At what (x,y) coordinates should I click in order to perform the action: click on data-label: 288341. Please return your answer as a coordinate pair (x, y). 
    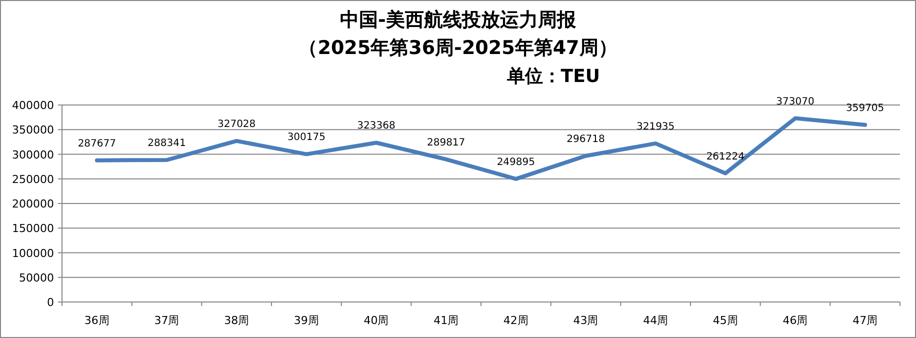
    Looking at the image, I should click on (167, 143).